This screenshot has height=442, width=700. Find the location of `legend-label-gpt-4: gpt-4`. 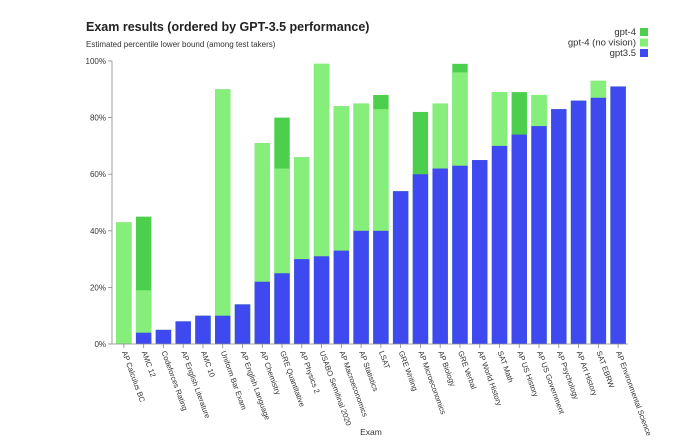

legend-label-gpt-4: gpt-4 is located at coordinates (625, 32).